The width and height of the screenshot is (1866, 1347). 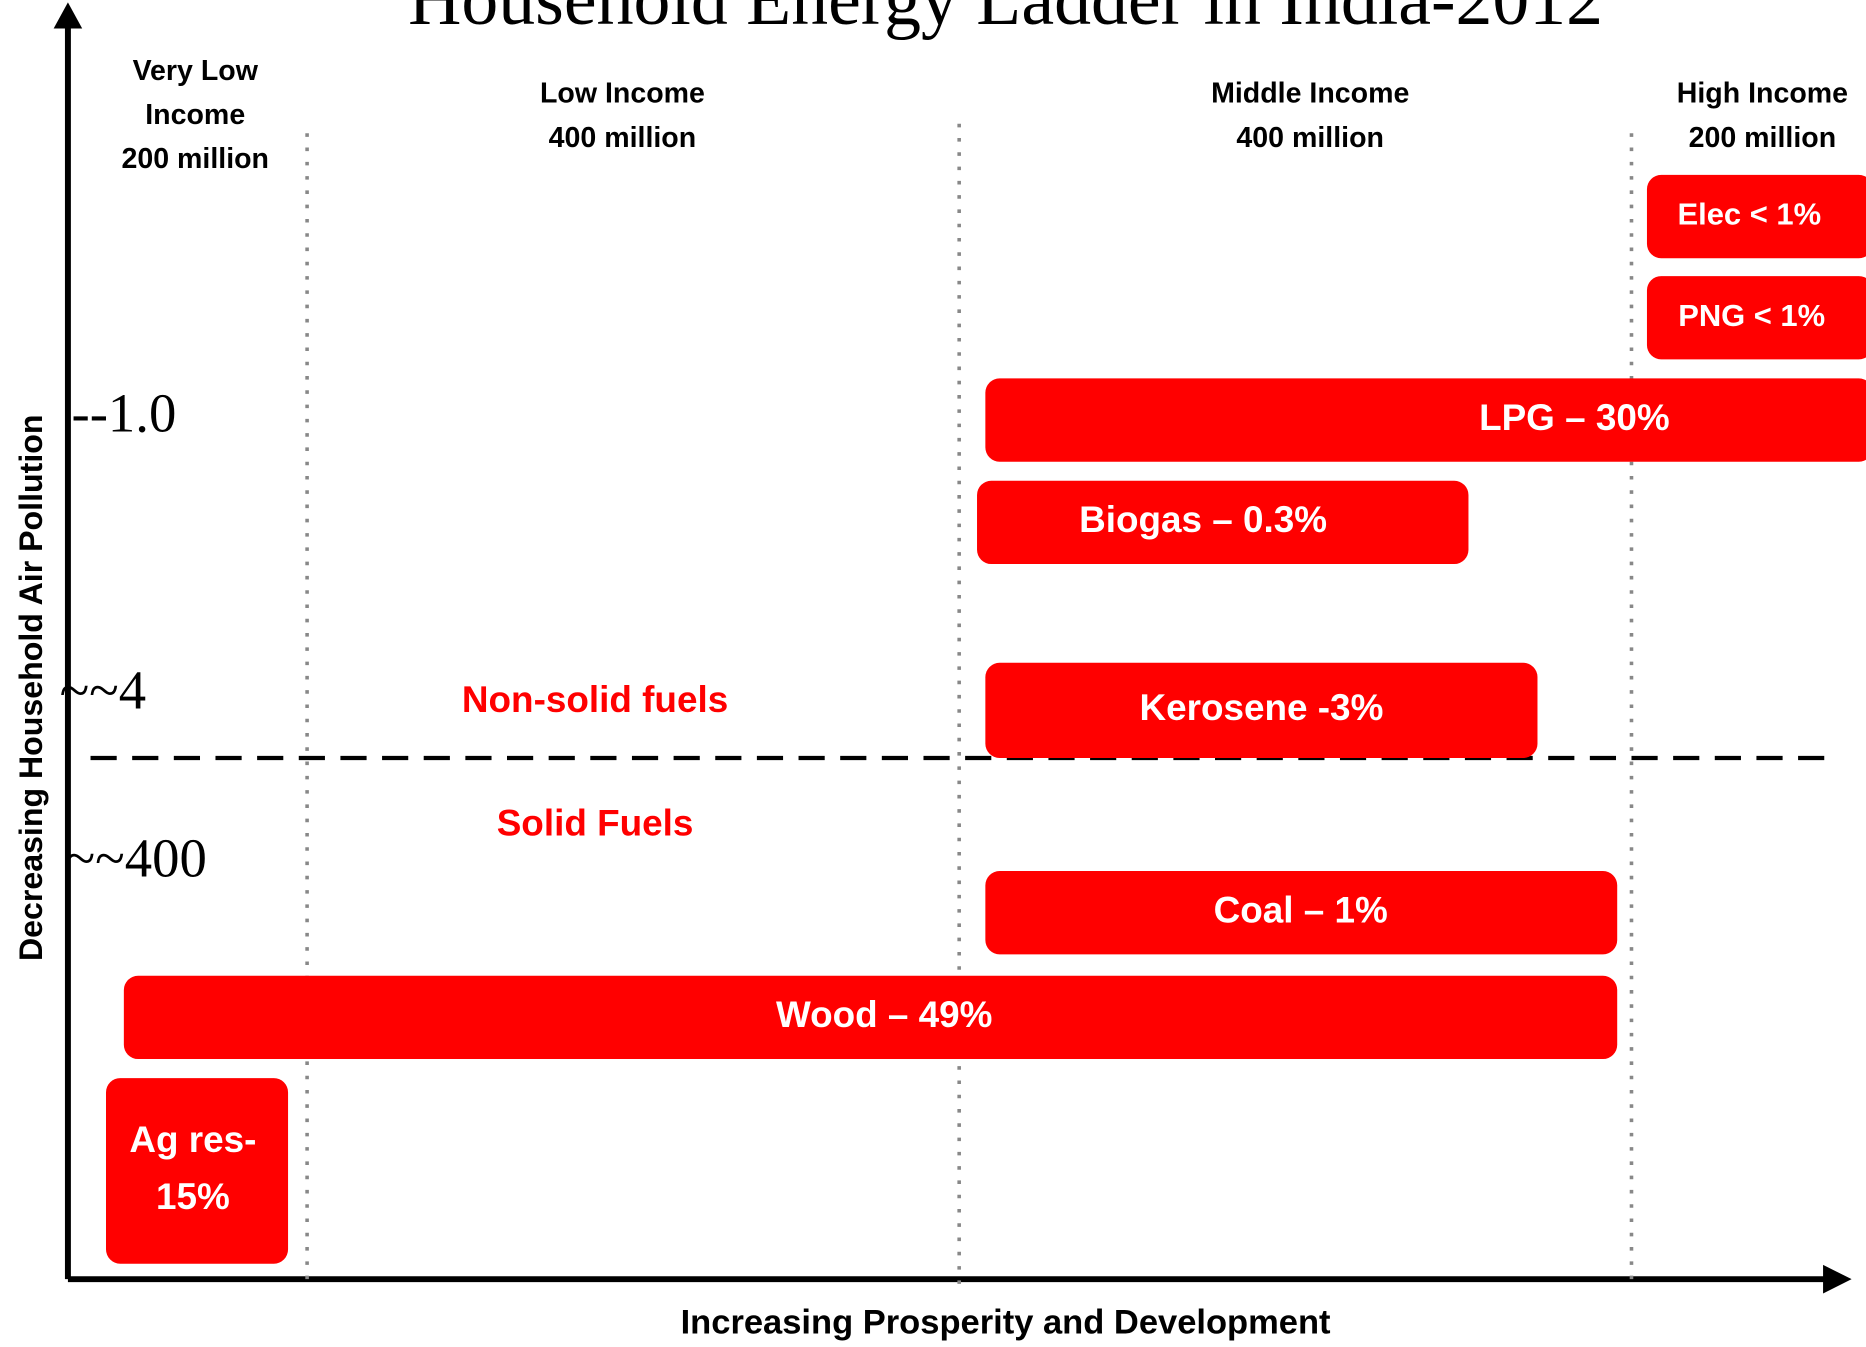 What do you see at coordinates (68, 15) in the screenshot?
I see `y-arrow` at bounding box center [68, 15].